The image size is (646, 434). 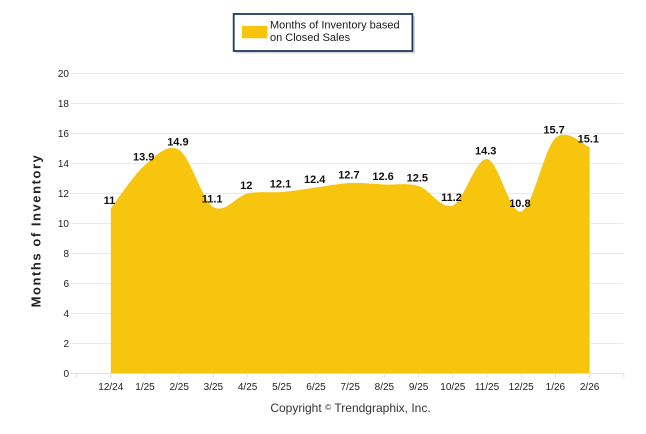 What do you see at coordinates (485, 152) in the screenshot?
I see `svg-text: 14.3` at bounding box center [485, 152].